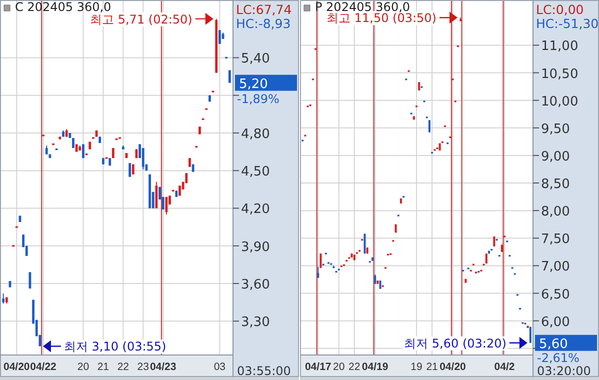 This screenshot has width=599, height=380. I want to click on annotation: 최저 3,10 (03:55), so click(115, 347).